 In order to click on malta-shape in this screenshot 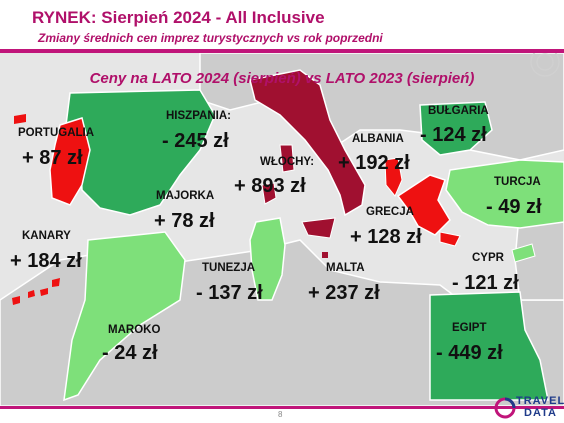, I will do `click(325, 255)`.